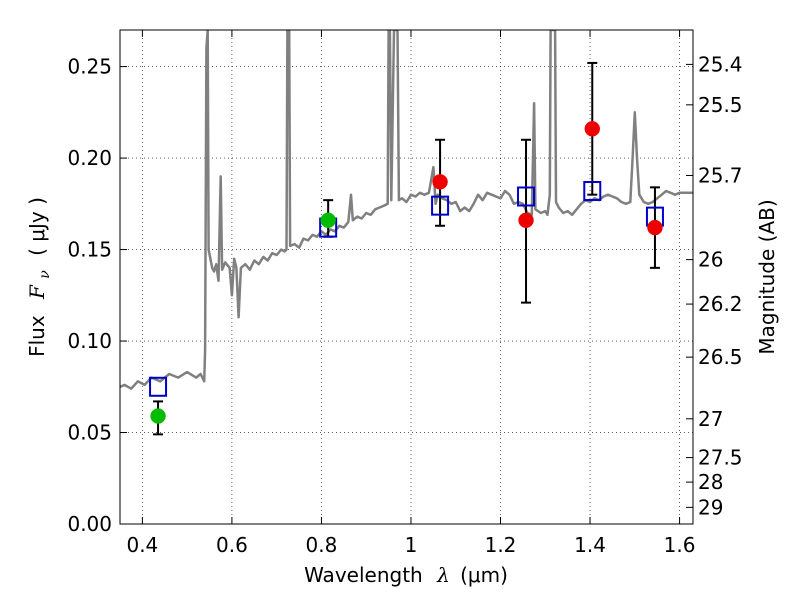  What do you see at coordinates (45, 274) in the screenshot?
I see `y-axis-label-subscript: ν` at bounding box center [45, 274].